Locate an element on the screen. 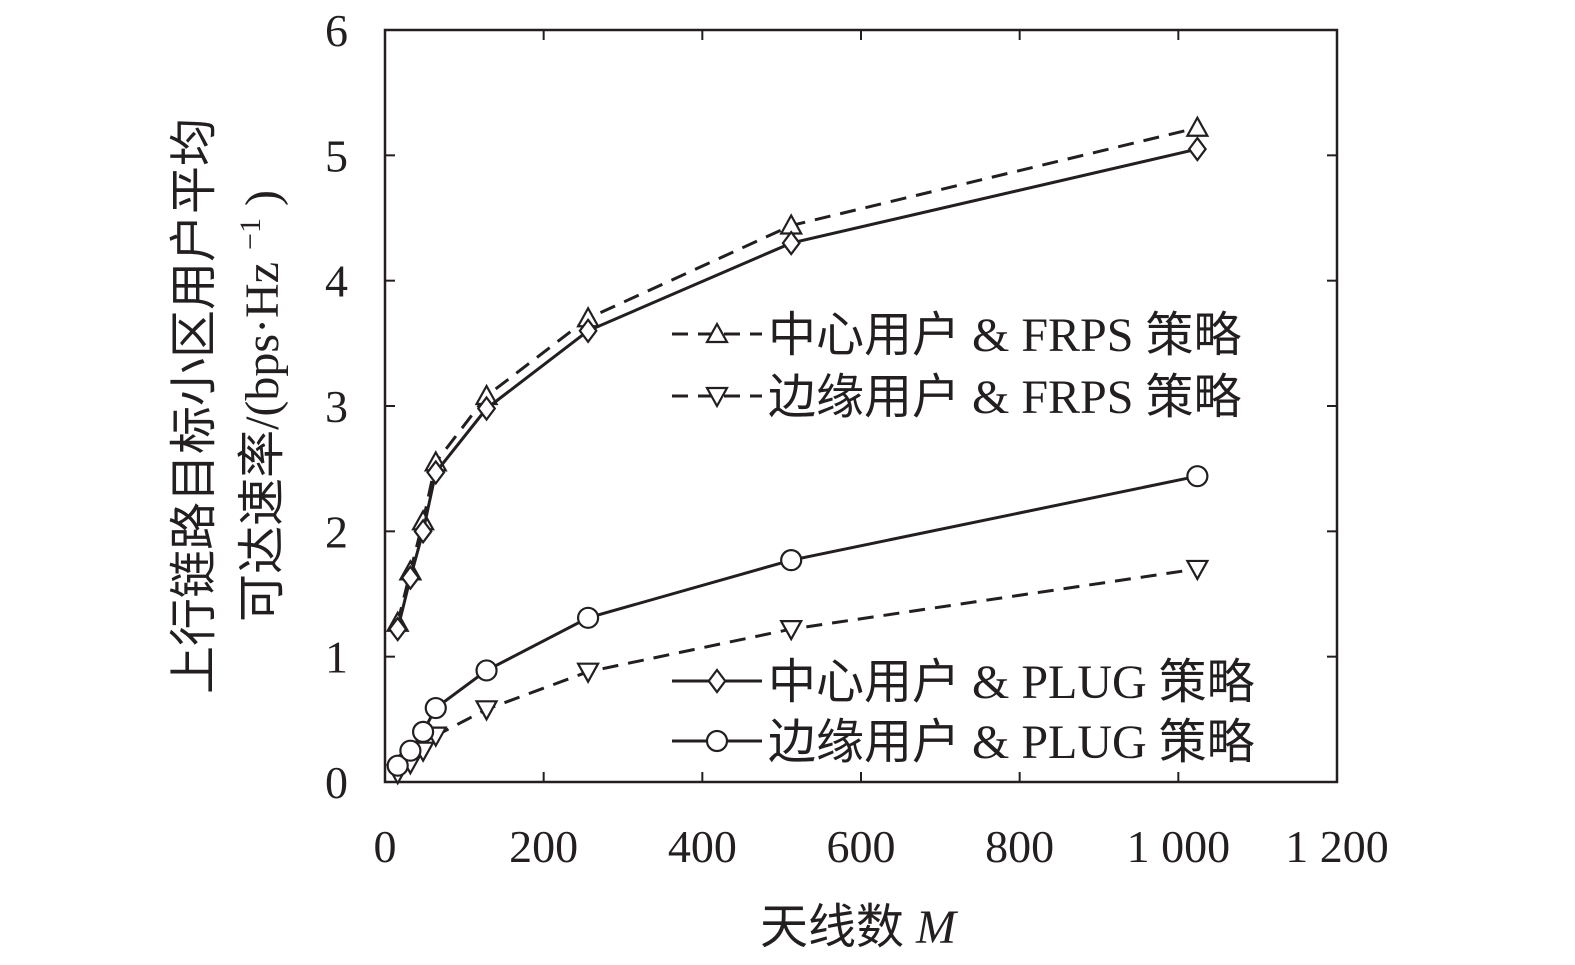  legend-item: 边缘用户 & PLUG 策略 is located at coordinates (963, 742).